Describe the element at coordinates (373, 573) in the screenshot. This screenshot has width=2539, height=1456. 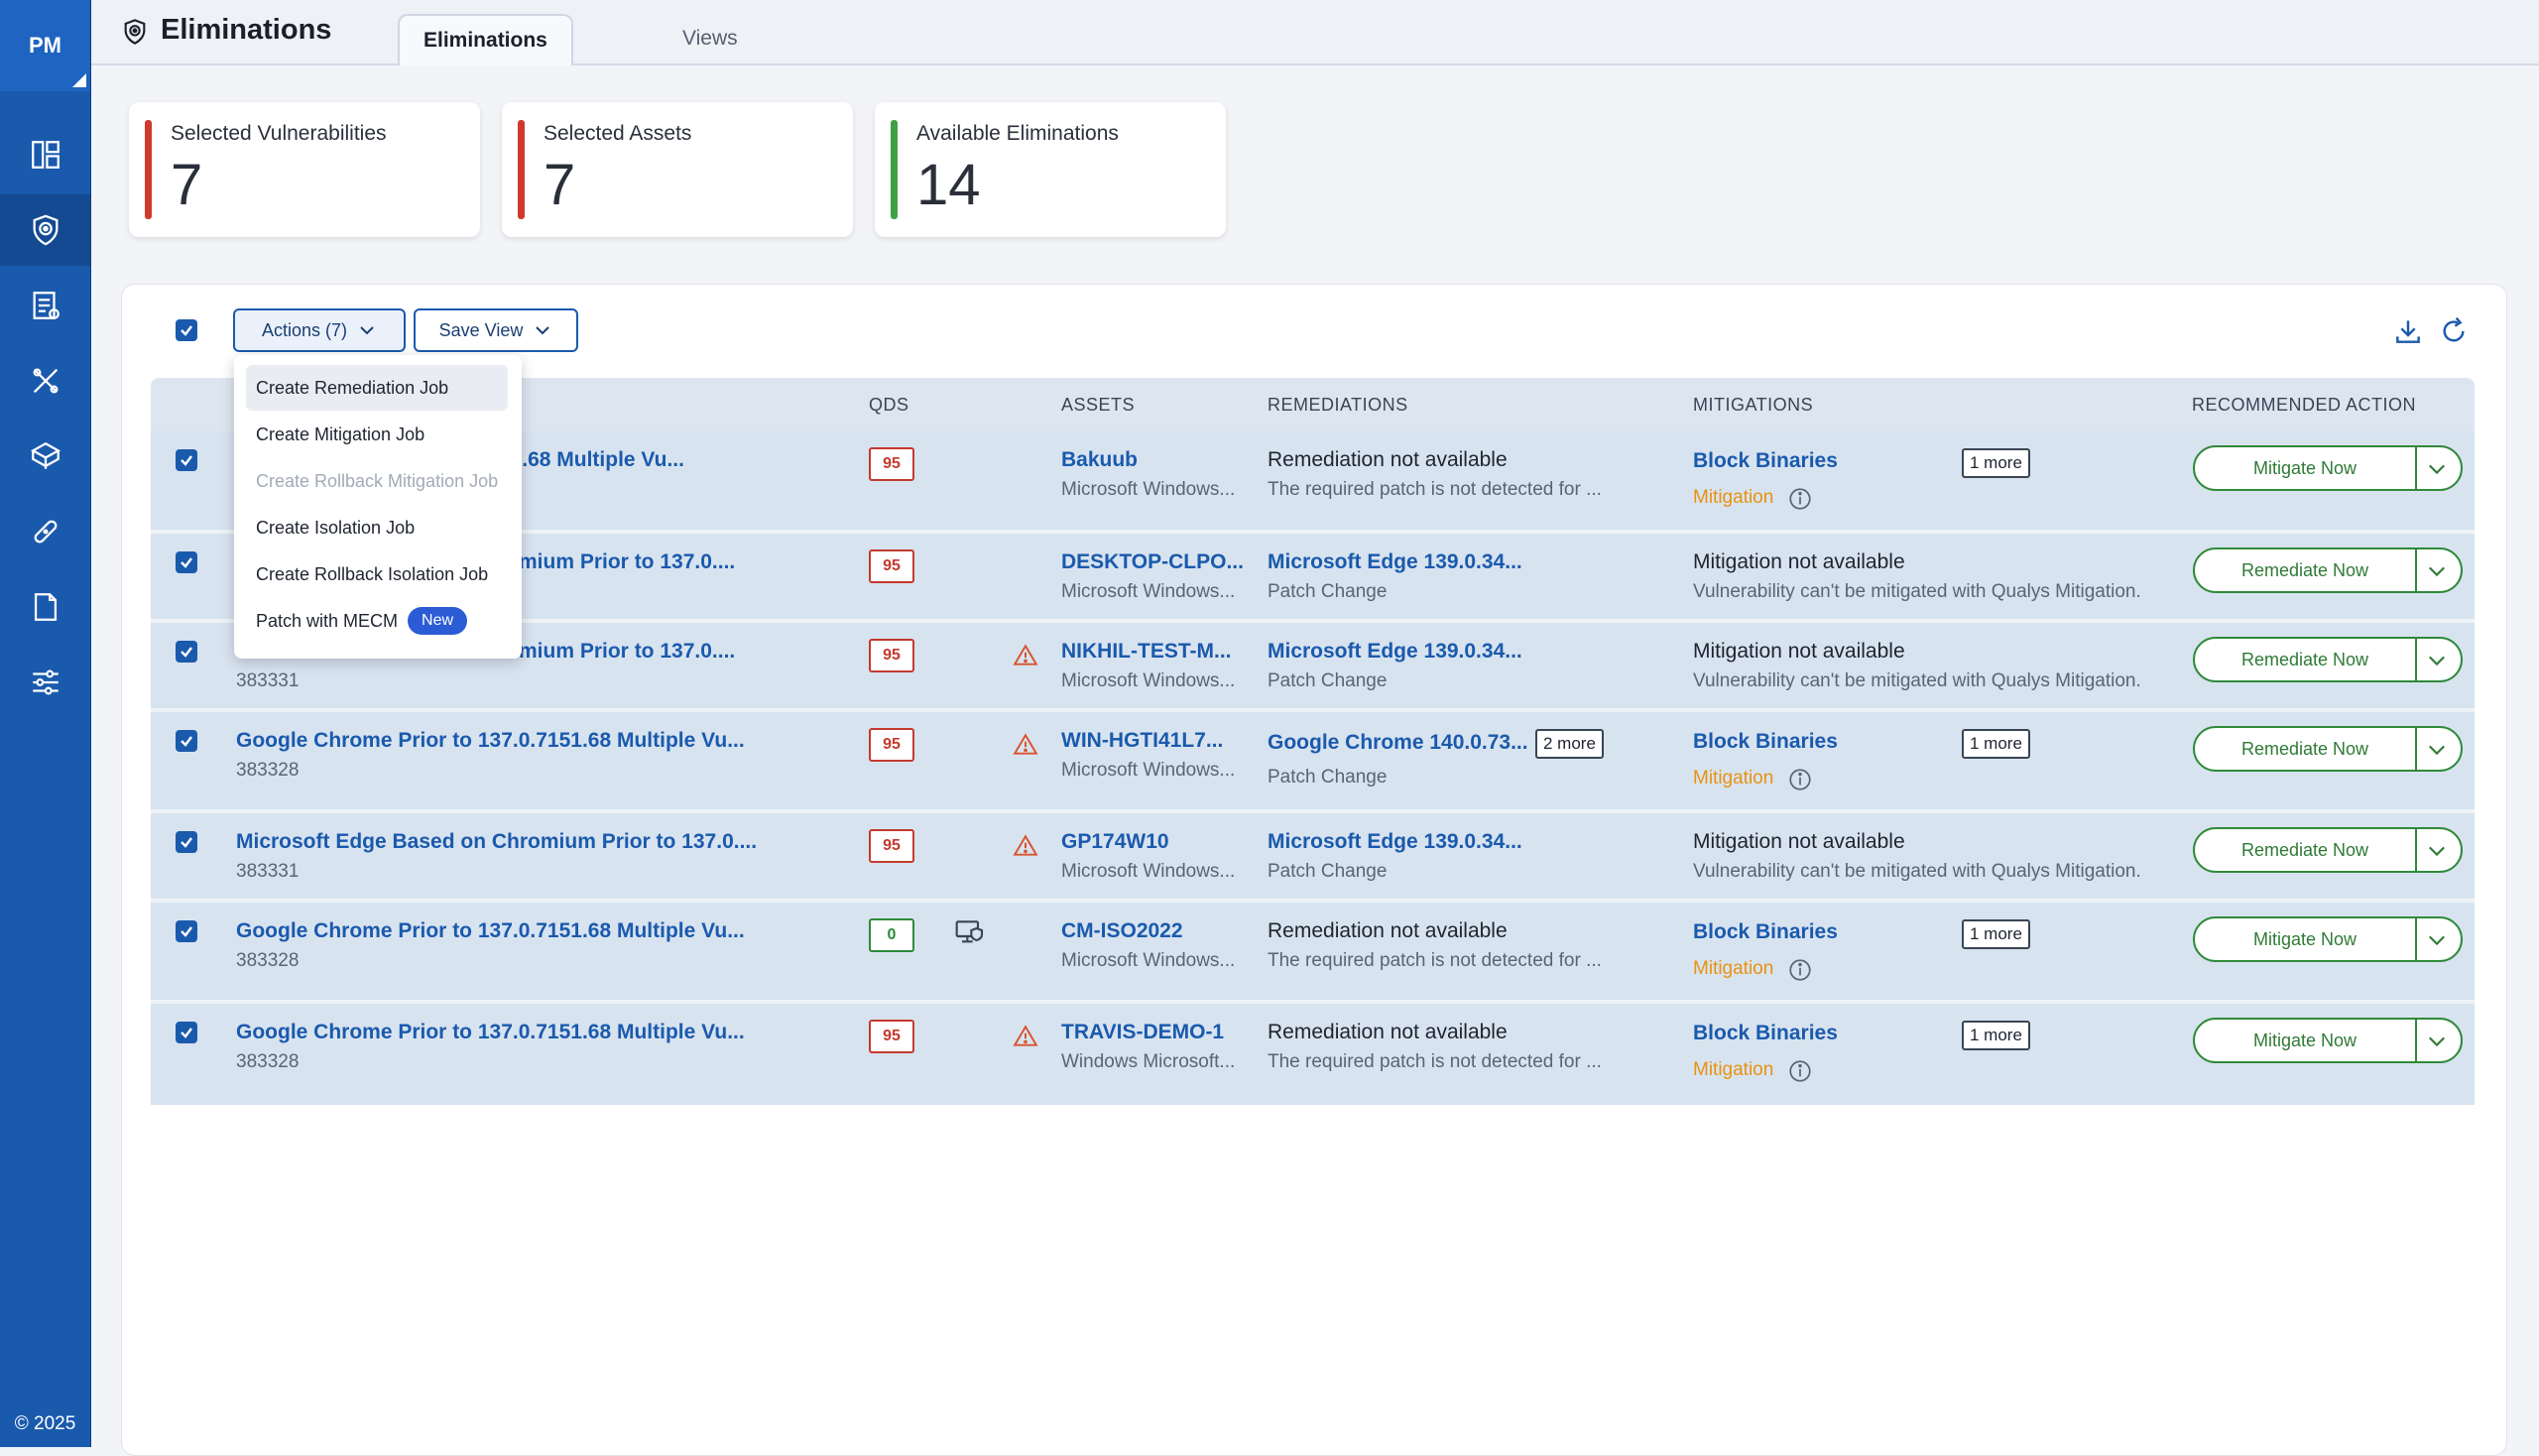
I see `menu-item-create-rollback-isolation-job: Create Rollback Isolation Job` at that location.